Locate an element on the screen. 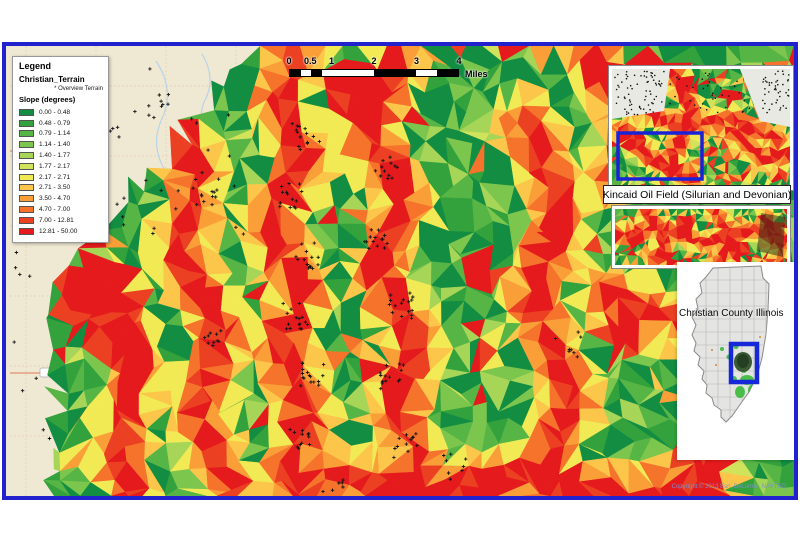 This screenshot has width=800, height=533. legend-class-row: 0.00 - 0.48 is located at coordinates (61, 112).